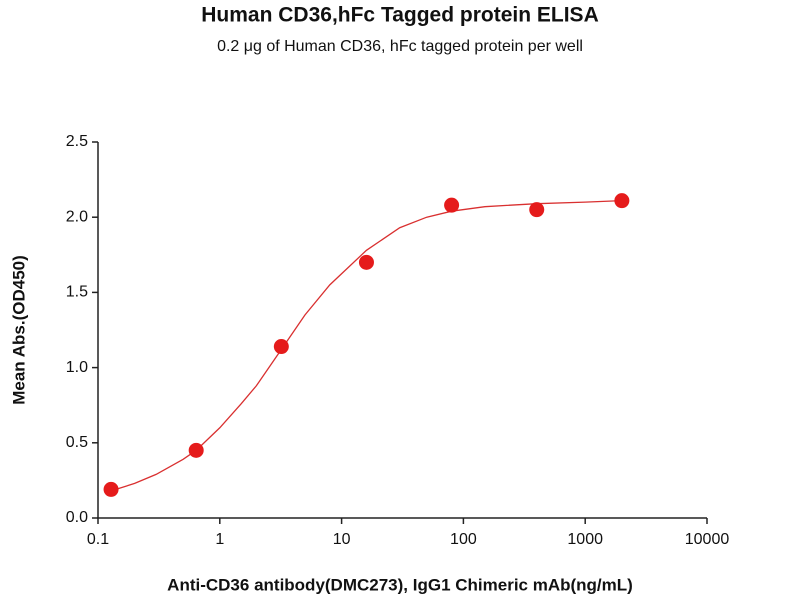  I want to click on y-tick-label: 2.0, so click(77, 216).